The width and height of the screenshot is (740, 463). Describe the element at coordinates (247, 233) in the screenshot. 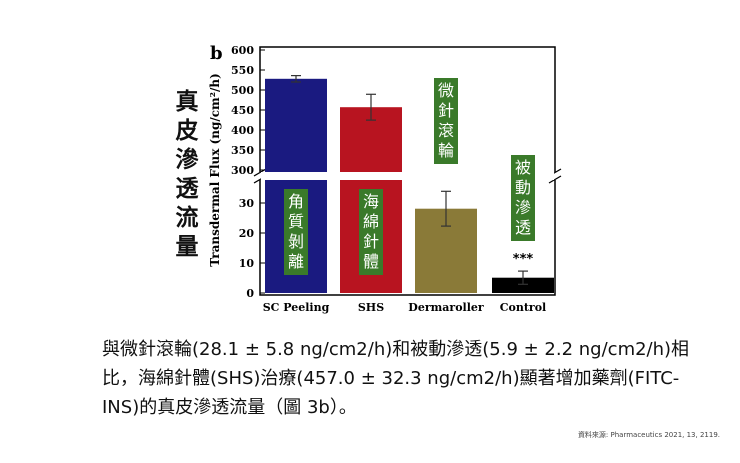

I see `y-tick-label-20: 20` at that location.